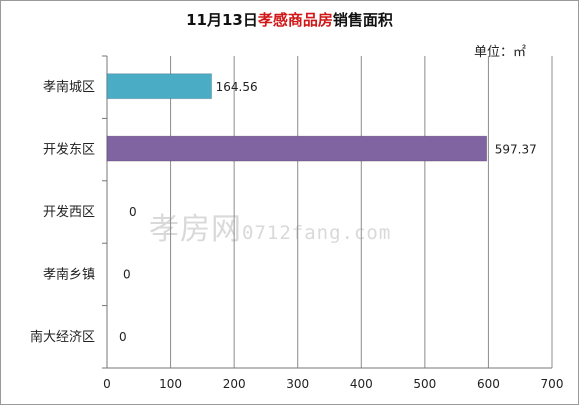 This screenshot has width=579, height=405. I want to click on watermark-brand: 孝房网, so click(195, 229).